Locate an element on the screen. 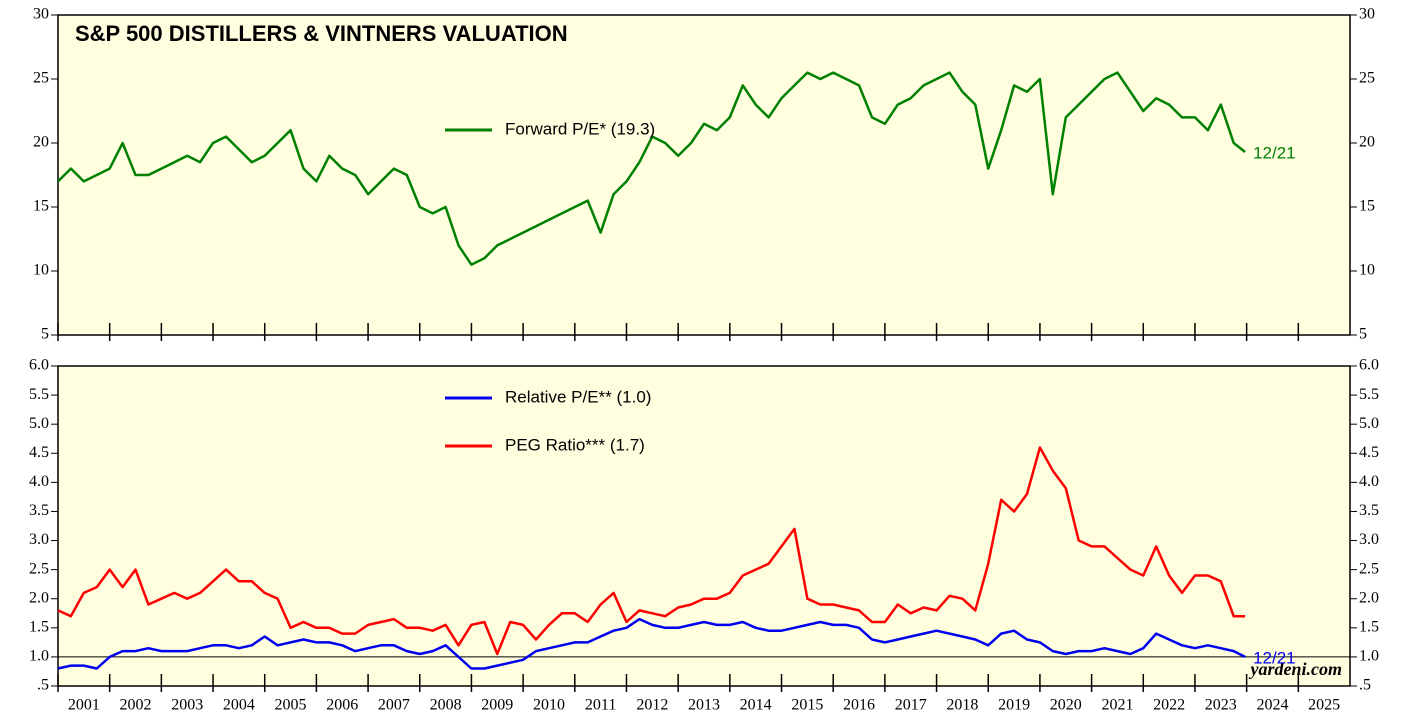  x-tick-label: 2015 is located at coordinates (807, 705).